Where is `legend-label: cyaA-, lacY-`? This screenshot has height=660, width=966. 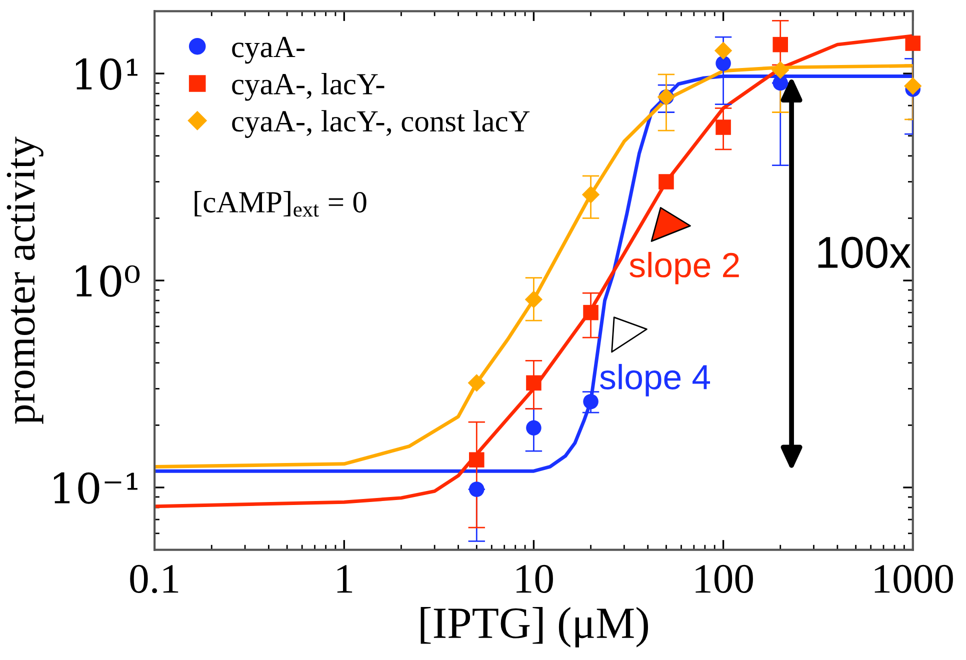 legend-label: cyaA-, lacY- is located at coordinates (308, 87).